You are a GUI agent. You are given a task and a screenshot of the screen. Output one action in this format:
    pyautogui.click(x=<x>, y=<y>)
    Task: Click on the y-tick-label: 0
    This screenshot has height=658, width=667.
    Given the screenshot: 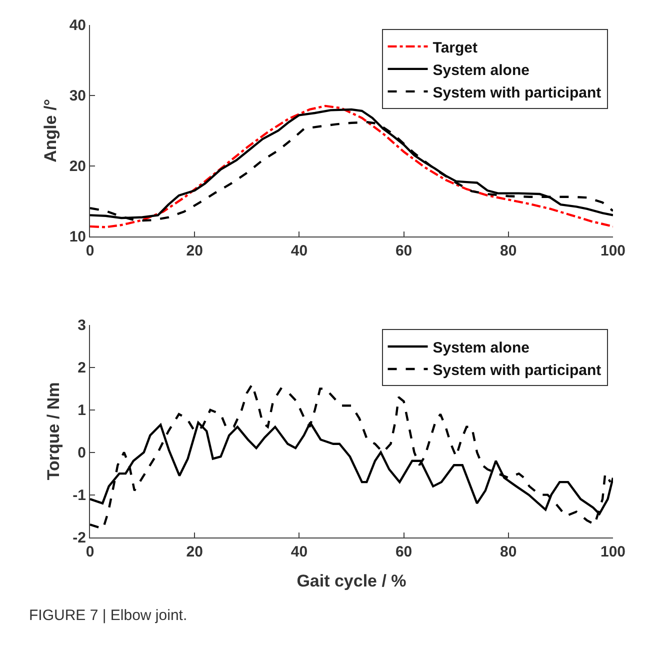 What is the action you would take?
    pyautogui.click(x=82, y=453)
    